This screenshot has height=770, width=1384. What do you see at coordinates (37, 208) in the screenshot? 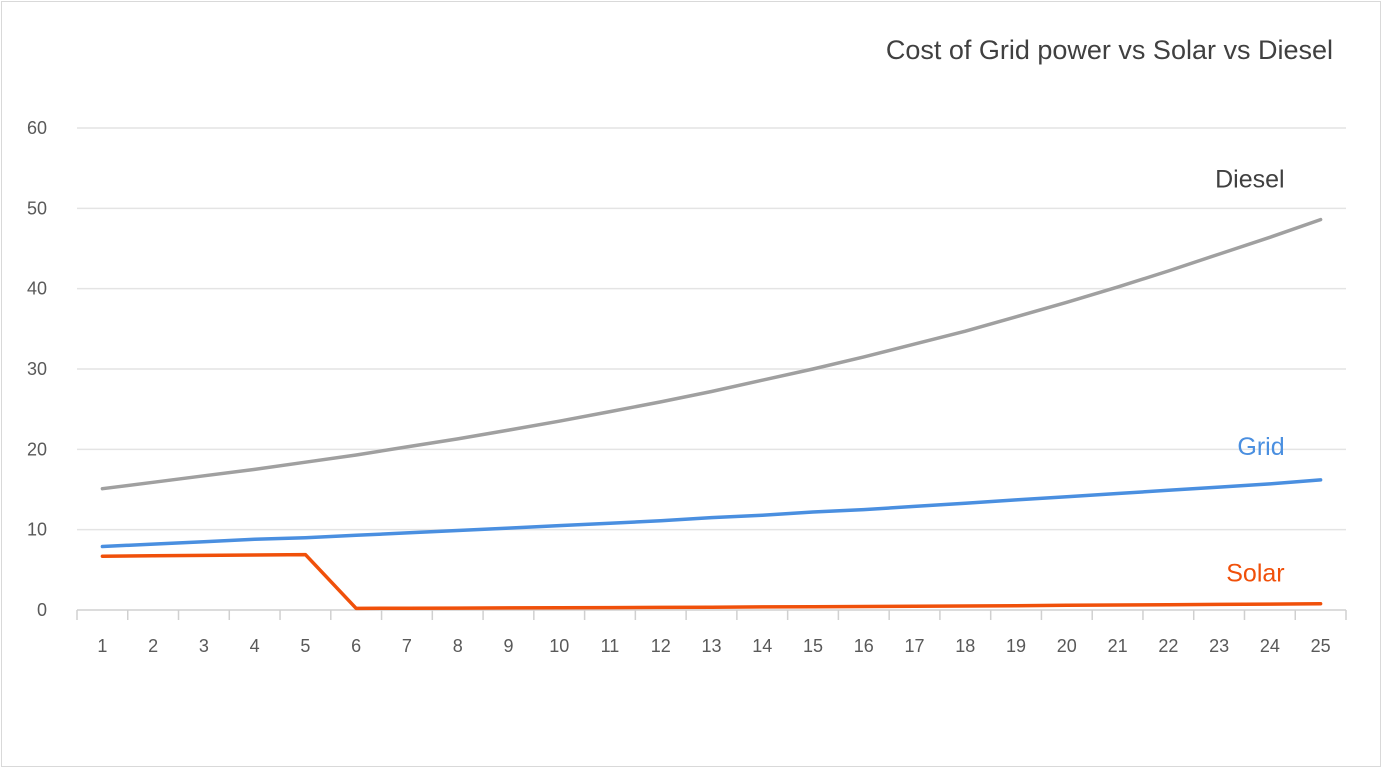
I see `y-tick-label: 50` at bounding box center [37, 208].